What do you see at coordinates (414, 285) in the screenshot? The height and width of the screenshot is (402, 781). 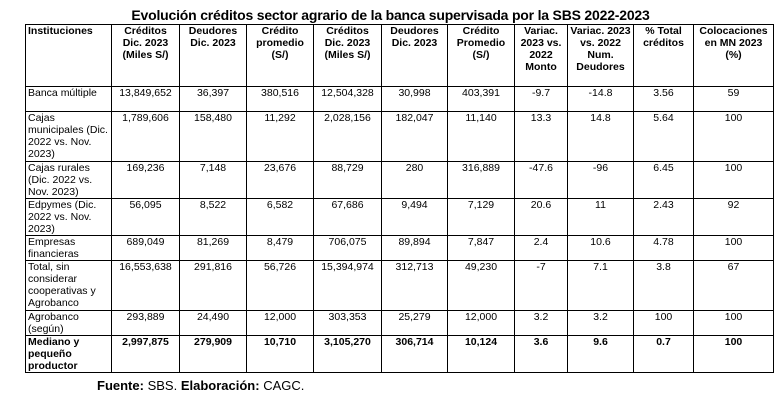 I see `table-cell: 312,713` at bounding box center [414, 285].